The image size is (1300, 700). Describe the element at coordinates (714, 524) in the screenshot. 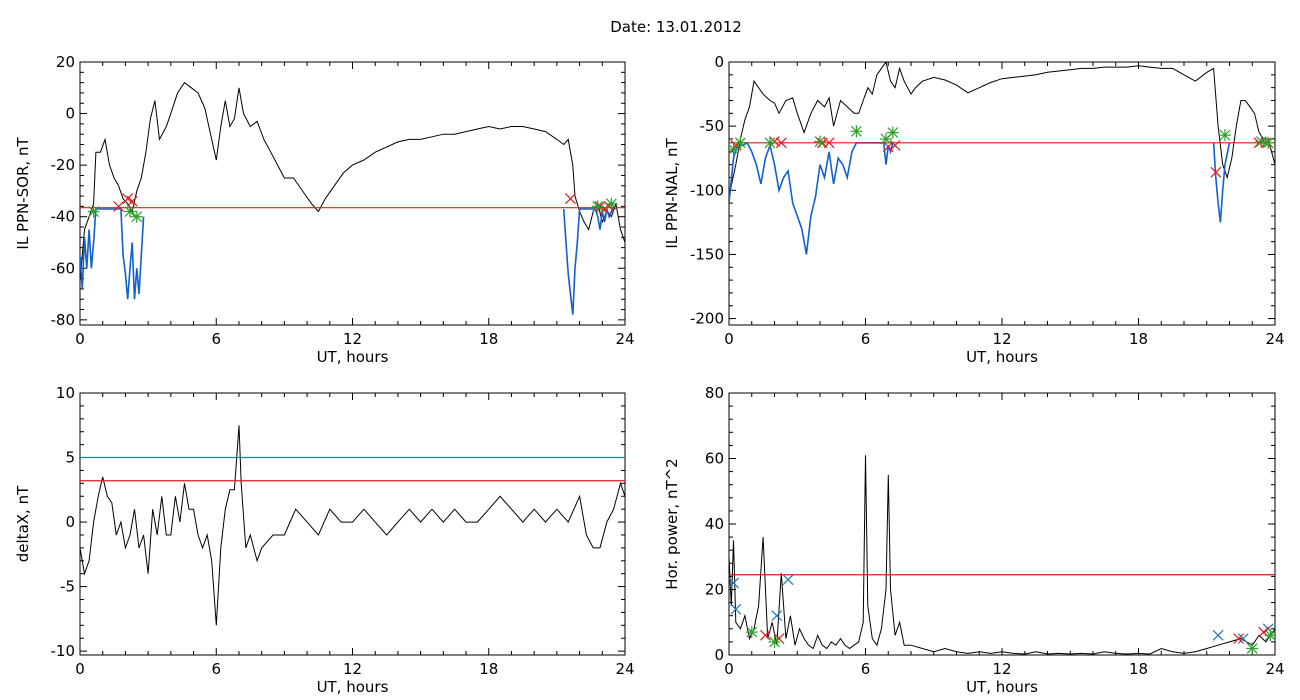

I see `y-tick-label: 40` at that location.